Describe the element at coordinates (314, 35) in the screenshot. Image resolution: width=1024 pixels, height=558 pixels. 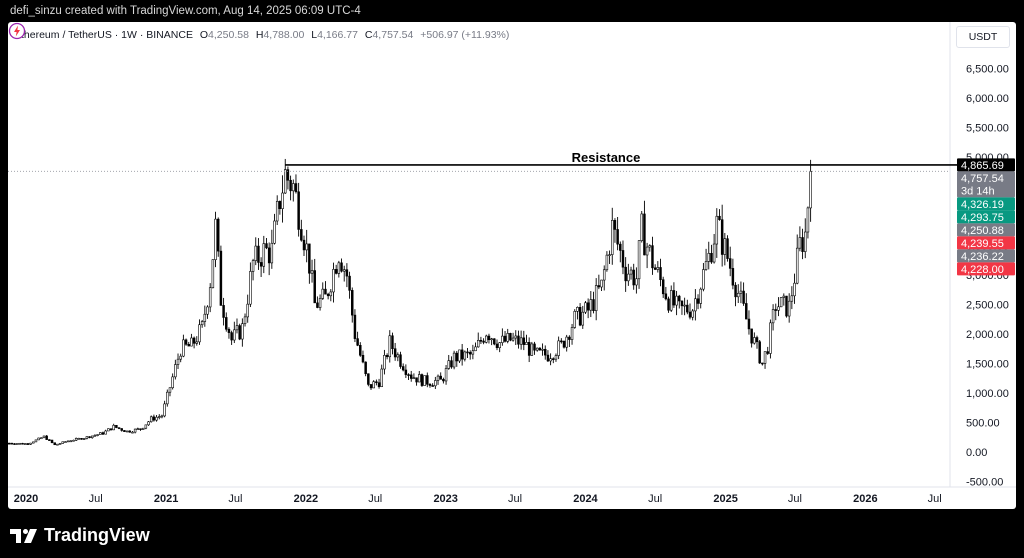
I see `low-key: L` at that location.